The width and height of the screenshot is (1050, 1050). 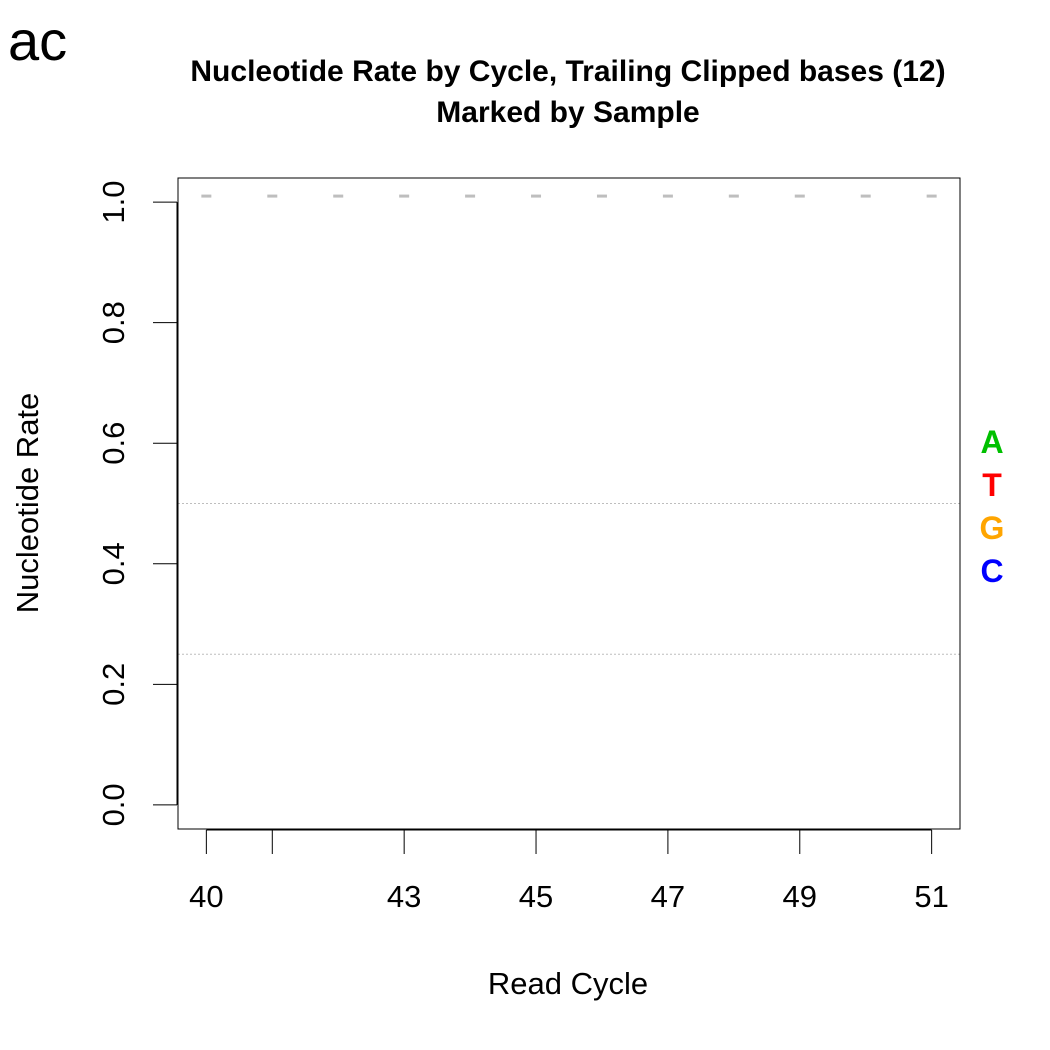 What do you see at coordinates (113, 443) in the screenshot?
I see `y-tick-label-3: 0.6` at bounding box center [113, 443].